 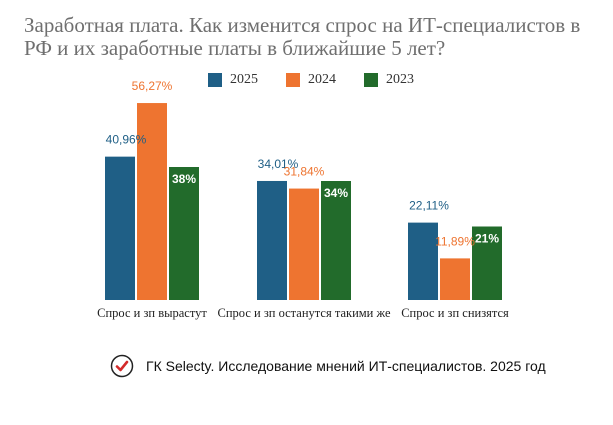 What do you see at coordinates (244, 79) in the screenshot?
I see `legend-label-2025: 2025` at bounding box center [244, 79].